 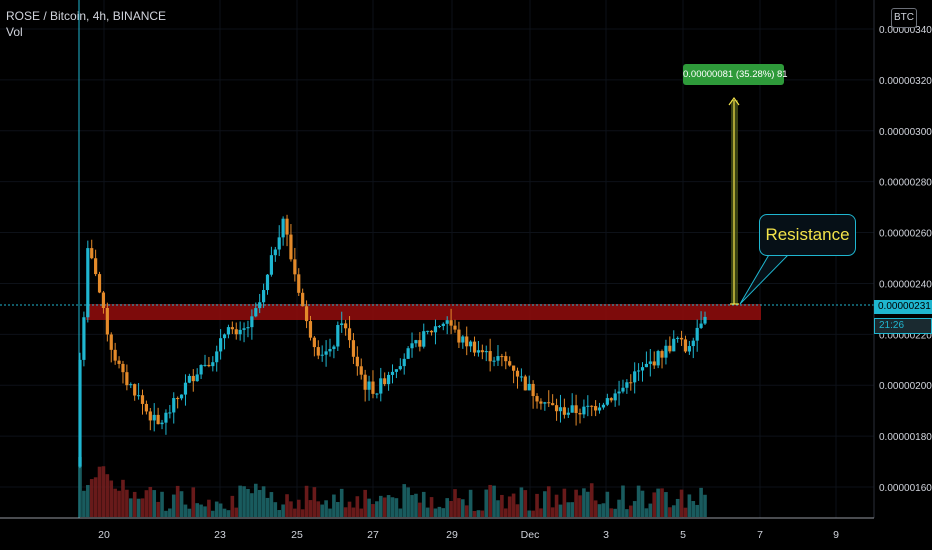 I want to click on price-tick-label: 0.00000340, so click(x=905, y=30).